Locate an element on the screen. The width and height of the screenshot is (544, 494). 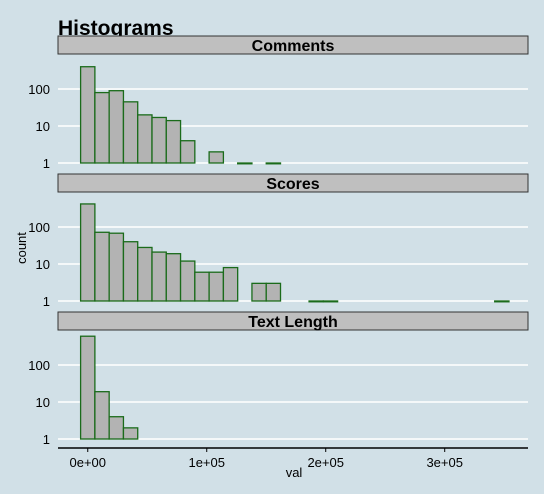
y-axis-title: count is located at coordinates (21, 248).